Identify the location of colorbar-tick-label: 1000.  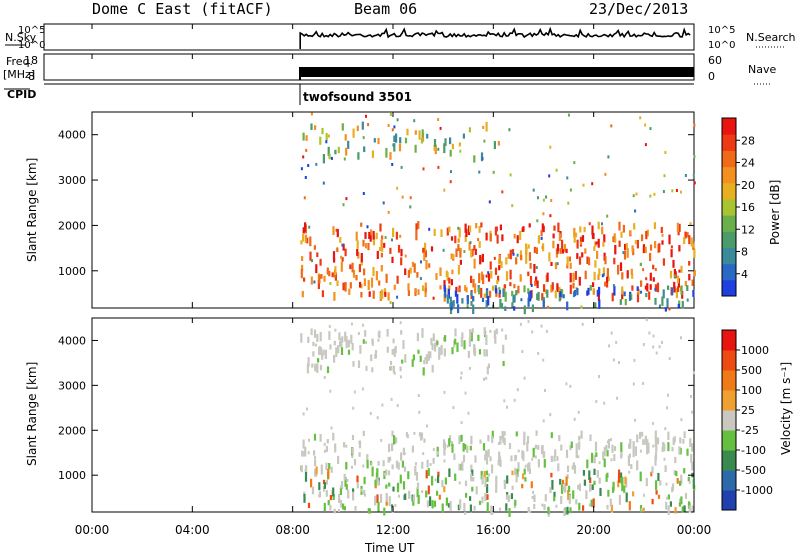
(755, 350).